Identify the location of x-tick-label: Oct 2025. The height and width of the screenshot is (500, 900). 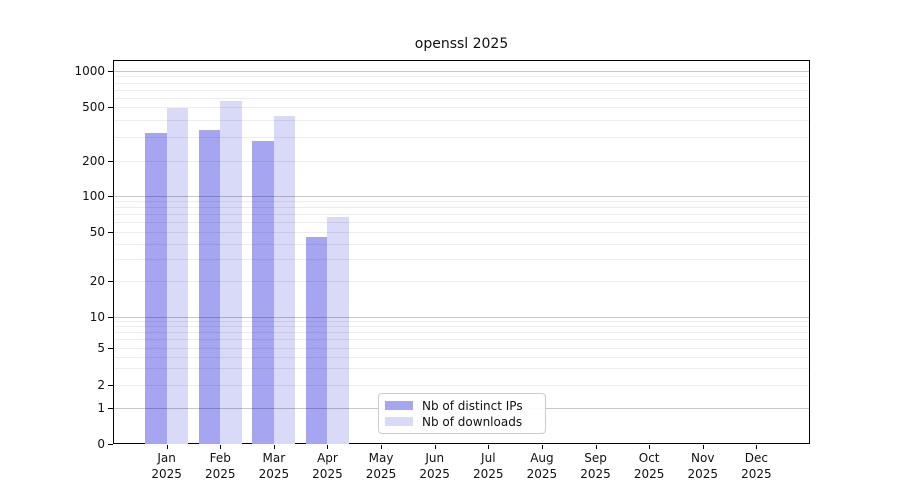
(649, 466).